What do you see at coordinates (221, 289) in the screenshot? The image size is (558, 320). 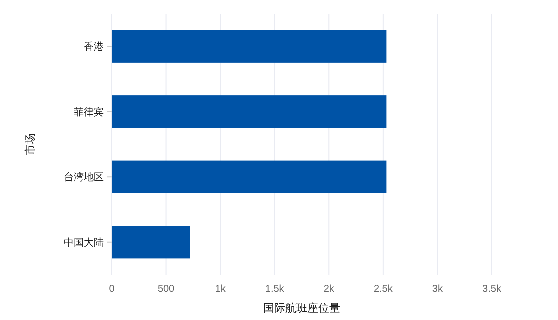 I see `x-tick-label: 1k` at bounding box center [221, 289].